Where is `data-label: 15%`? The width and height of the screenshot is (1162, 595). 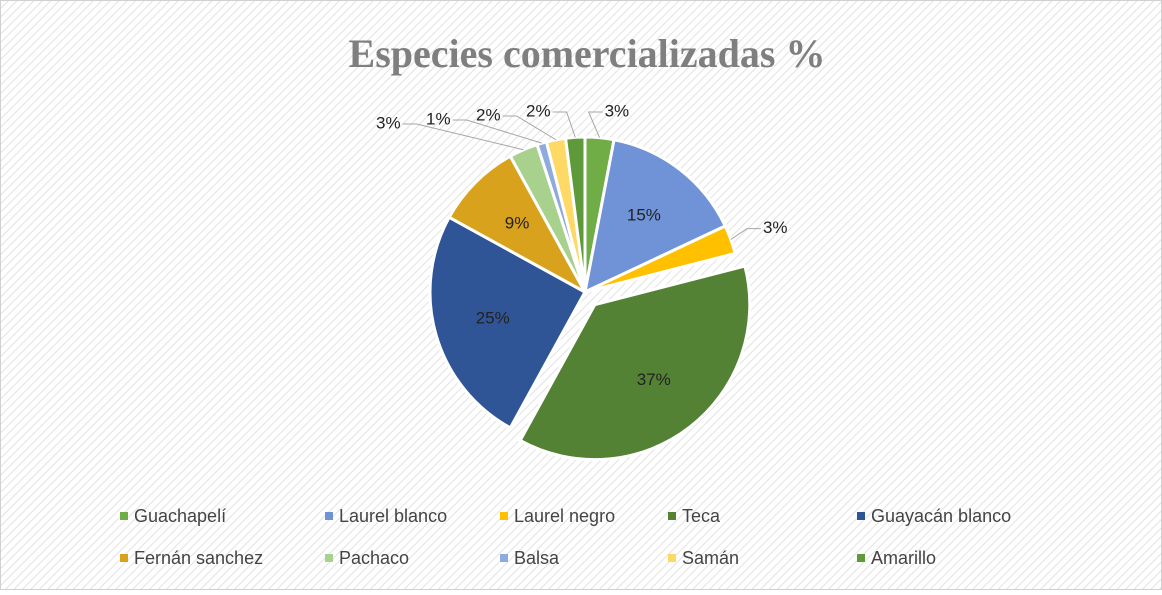 data-label: 15% is located at coordinates (644, 215).